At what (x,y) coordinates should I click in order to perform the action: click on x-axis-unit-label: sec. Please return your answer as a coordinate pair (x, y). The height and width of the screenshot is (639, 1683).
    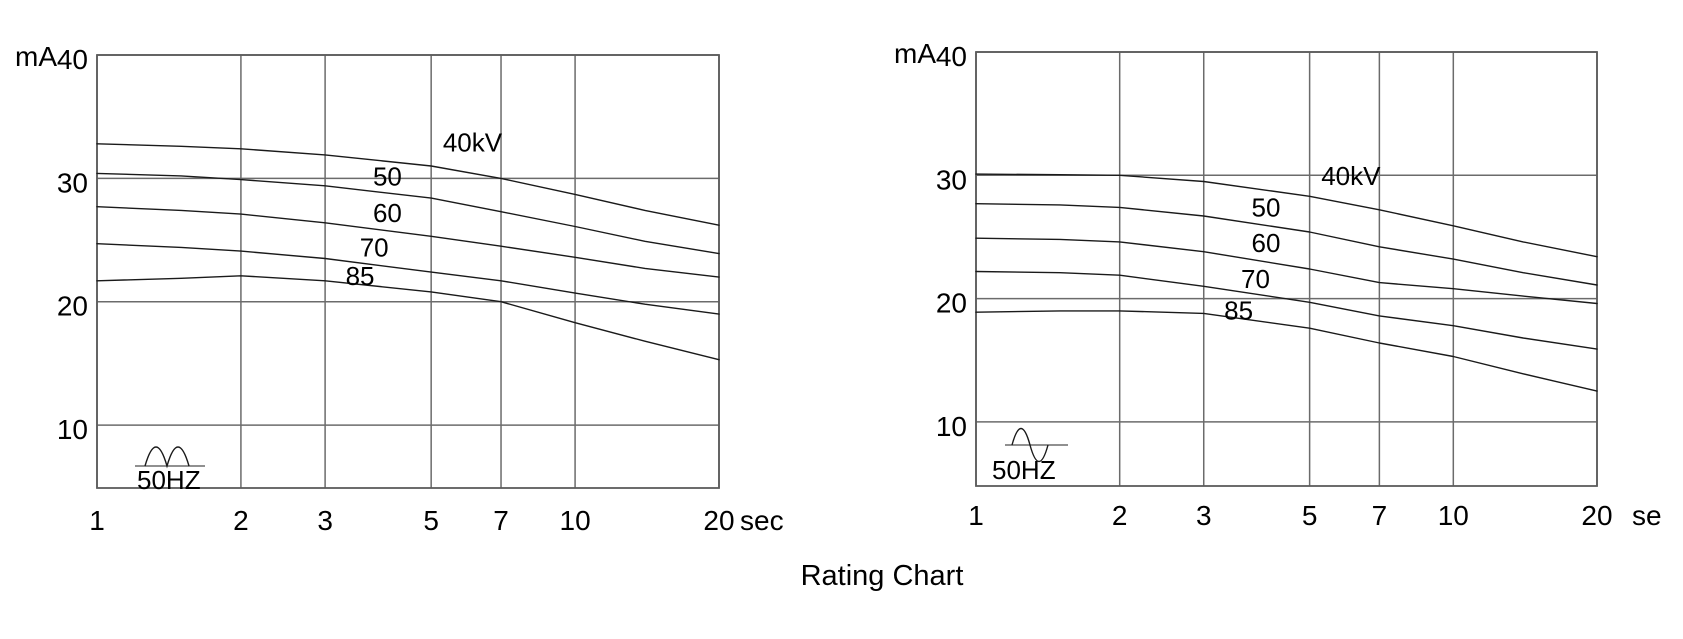
    Looking at the image, I should click on (762, 520).